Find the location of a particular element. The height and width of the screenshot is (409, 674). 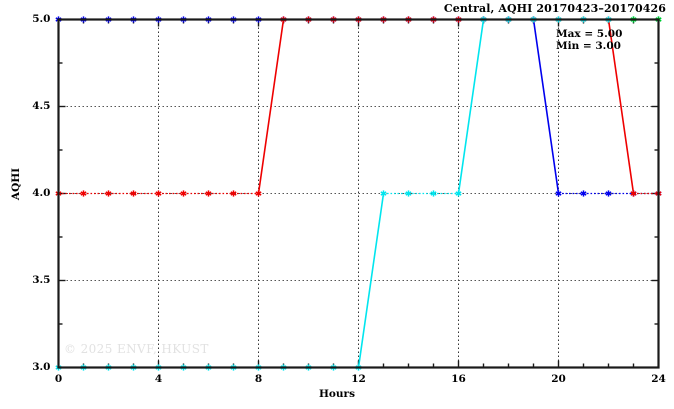

x-tick-label: 24 is located at coordinates (658, 378).